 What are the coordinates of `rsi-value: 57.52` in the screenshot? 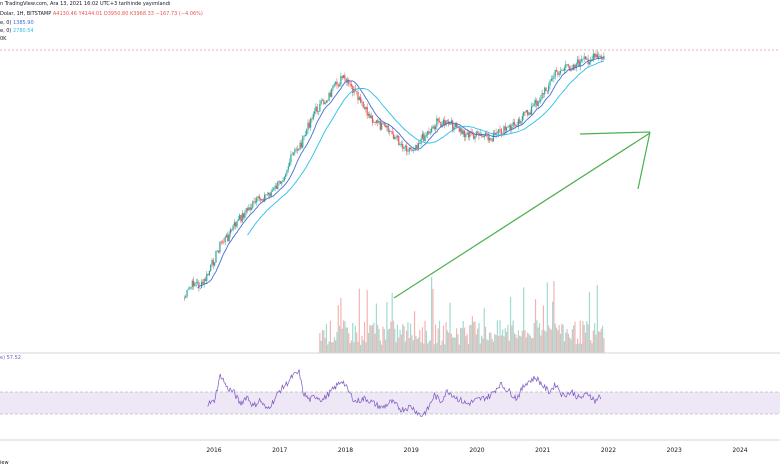 It's located at (13, 358).